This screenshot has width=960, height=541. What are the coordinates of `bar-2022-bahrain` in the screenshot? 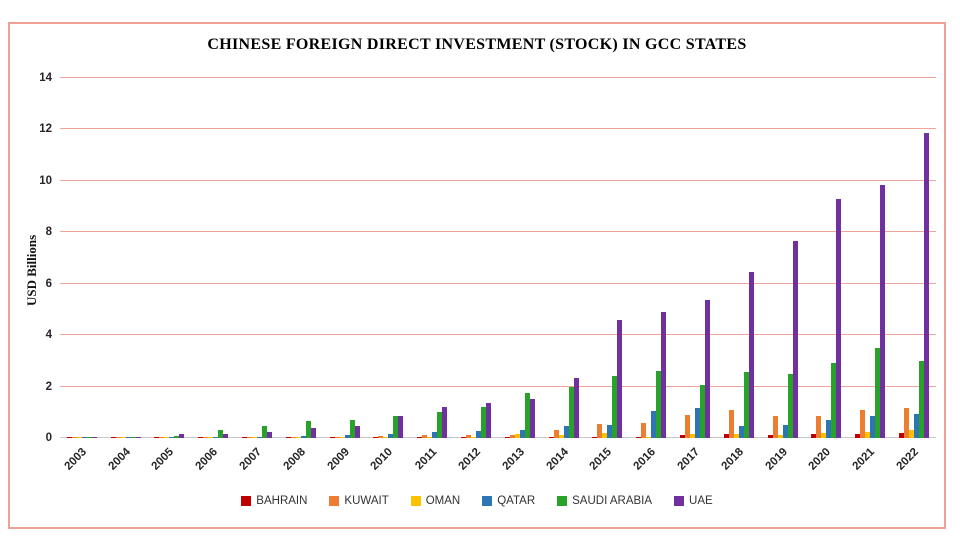 It's located at (902, 435).